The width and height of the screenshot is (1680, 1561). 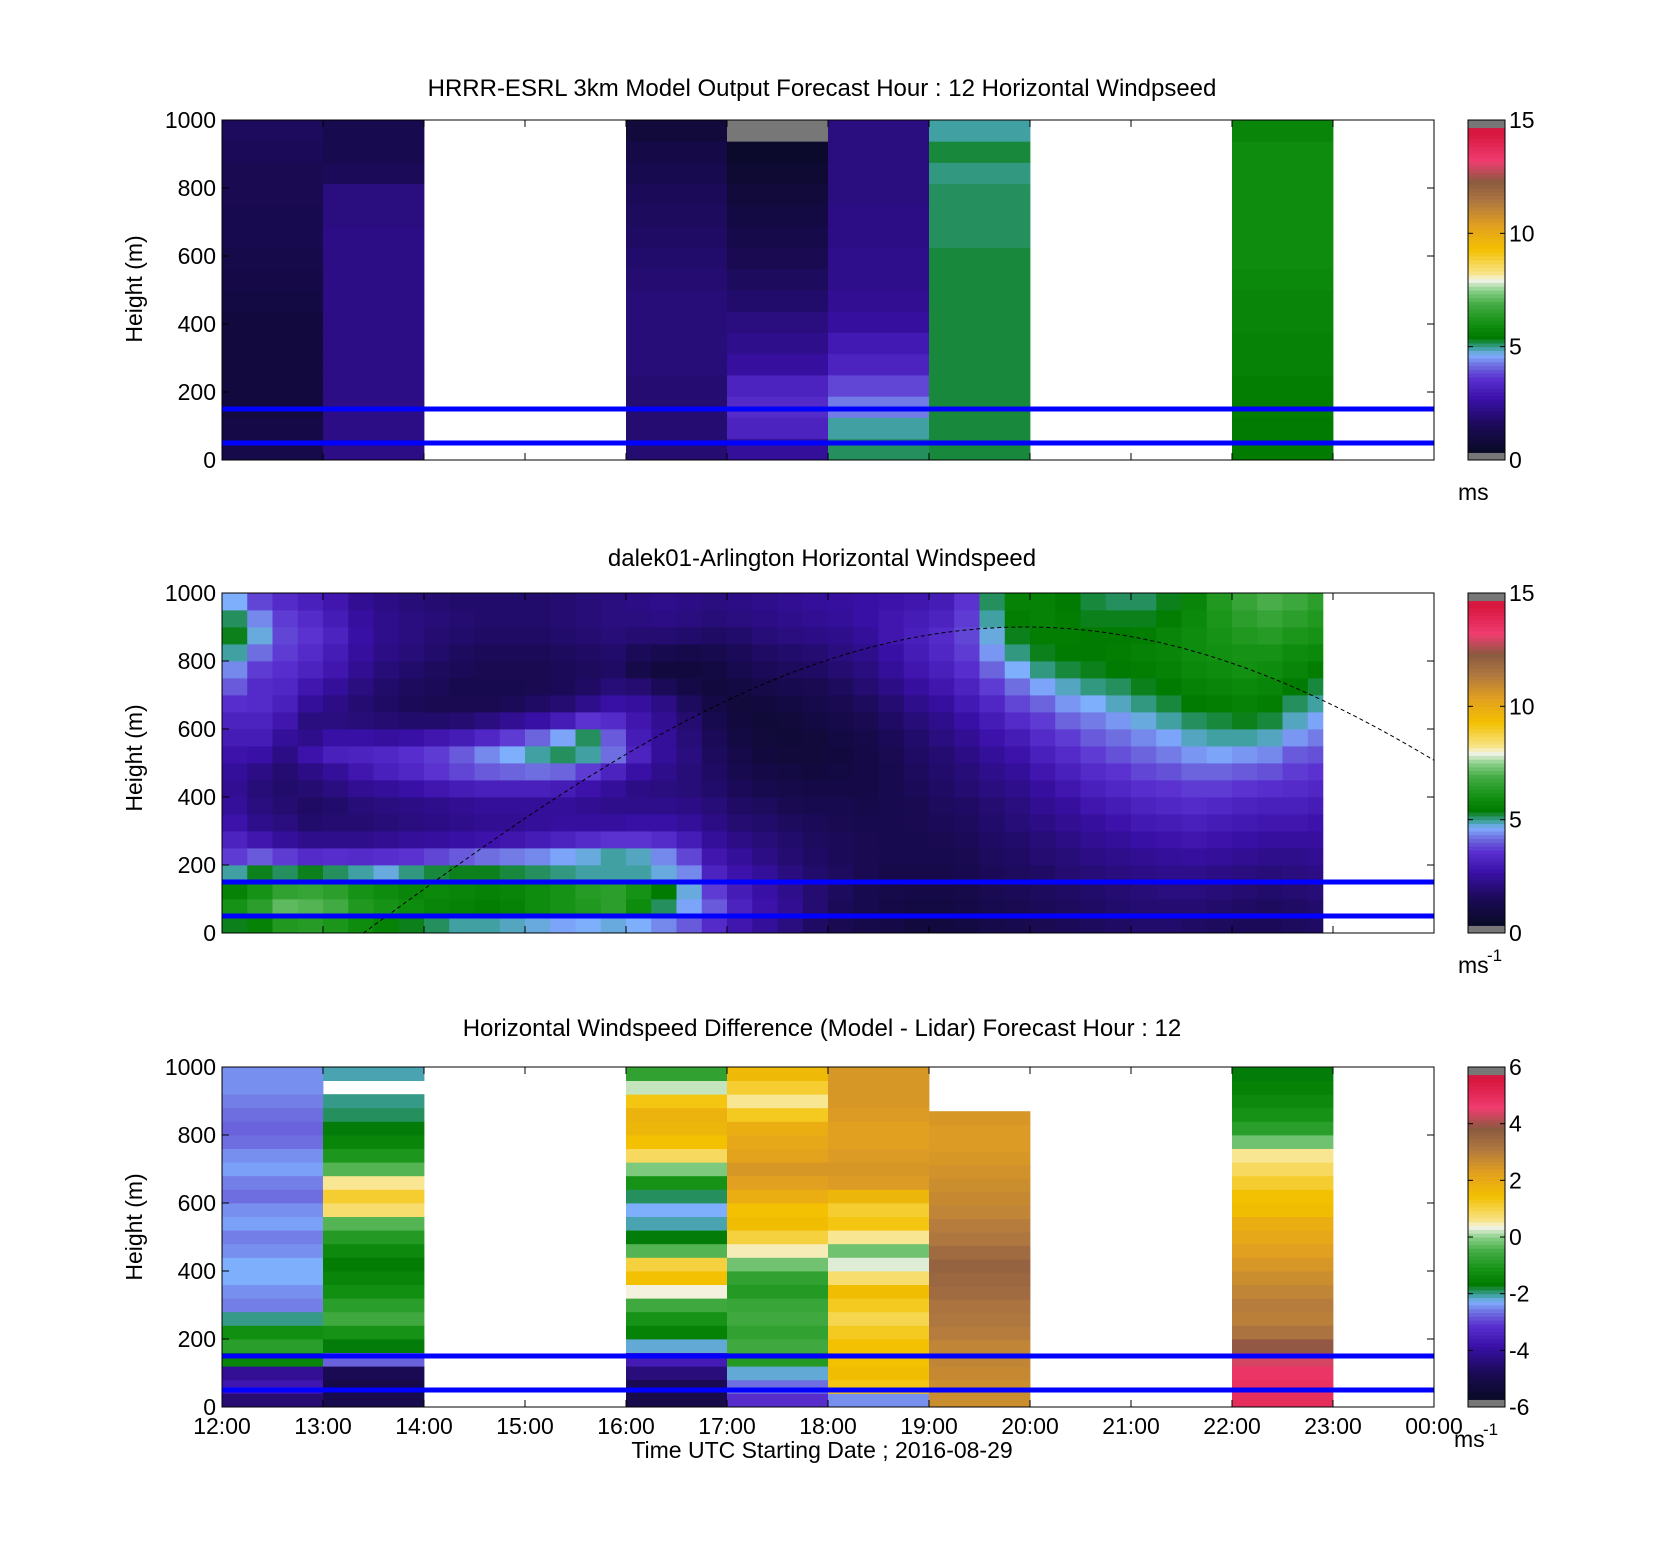 I want to click on colorbar-tick-label: 2, so click(x=1515, y=1180).